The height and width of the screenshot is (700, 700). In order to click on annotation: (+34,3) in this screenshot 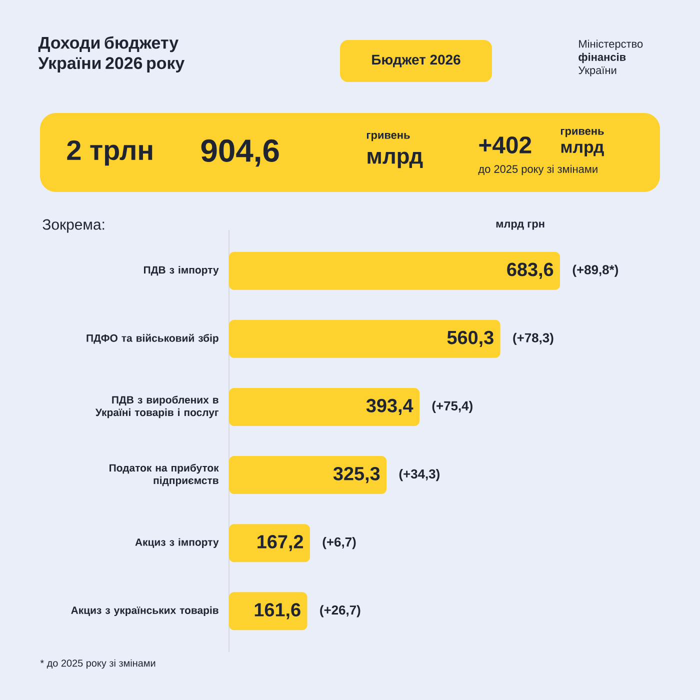, I will do `click(419, 475)`.